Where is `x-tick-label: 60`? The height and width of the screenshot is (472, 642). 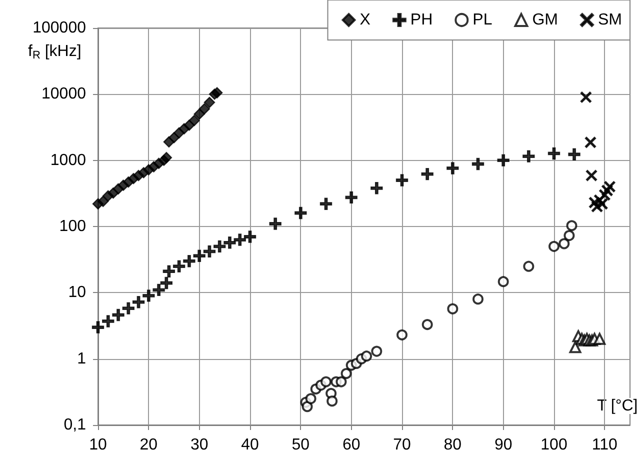
x-tick-label: 60 is located at coordinates (351, 445).